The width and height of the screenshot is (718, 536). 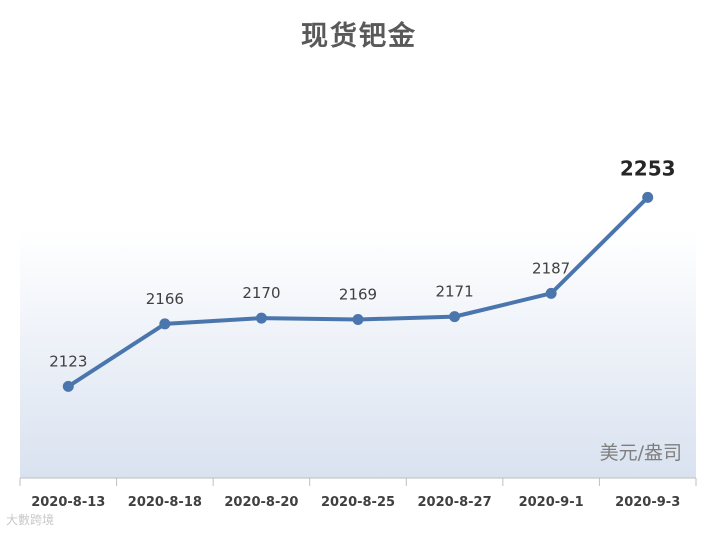 What do you see at coordinates (261, 502) in the screenshot?
I see `x-tick-label: 2020-8-20` at bounding box center [261, 502].